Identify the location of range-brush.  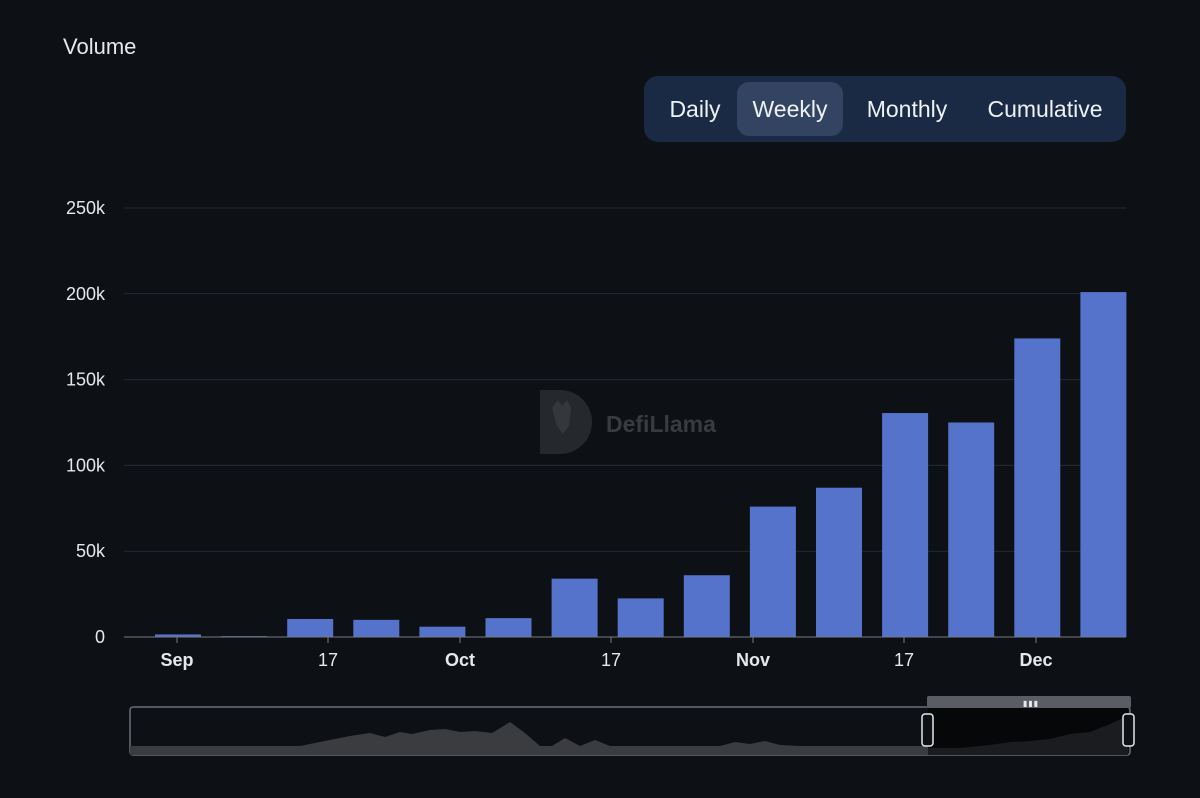
(632, 731).